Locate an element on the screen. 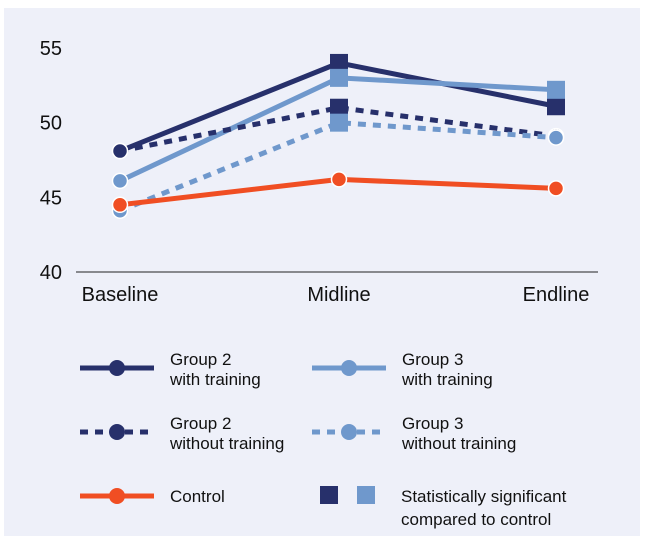 Image resolution: width=645 pixels, height=539 pixels. legend-label-group-3-with-training: Group 3 with training is located at coordinates (447, 369).